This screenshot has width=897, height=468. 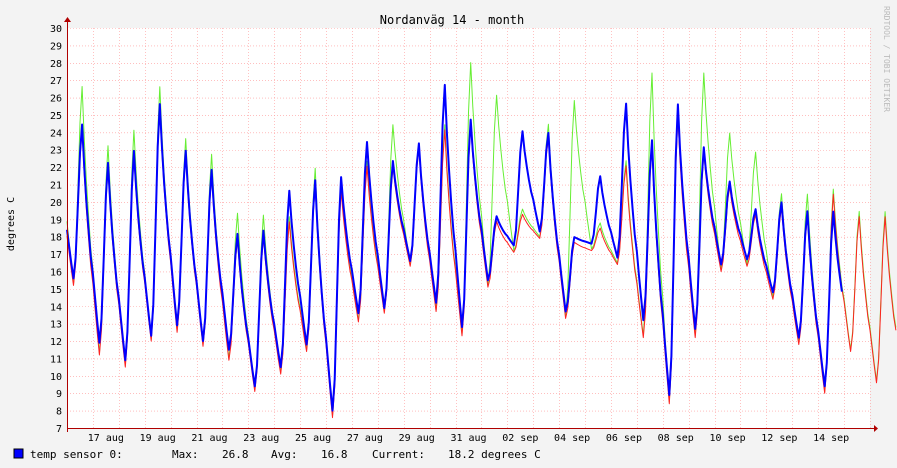 What do you see at coordinates (106, 438) in the screenshot?
I see `x-tick-label: 17 aug` at bounding box center [106, 438].